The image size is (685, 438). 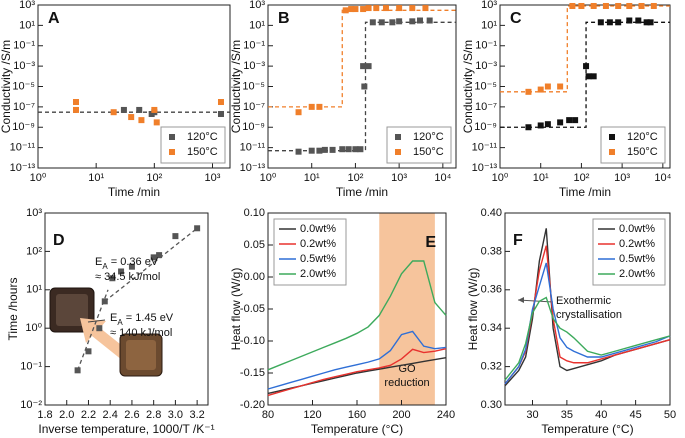 I want to click on y-tick-label: 0.00, so click(x=254, y=277).